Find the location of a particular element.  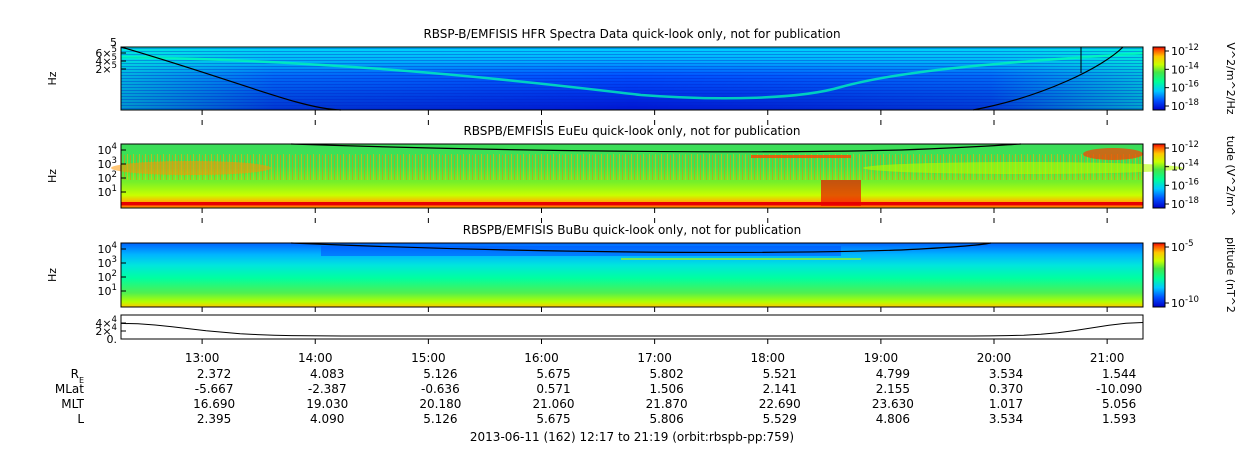

panel-1-frame is located at coordinates (632, 78).